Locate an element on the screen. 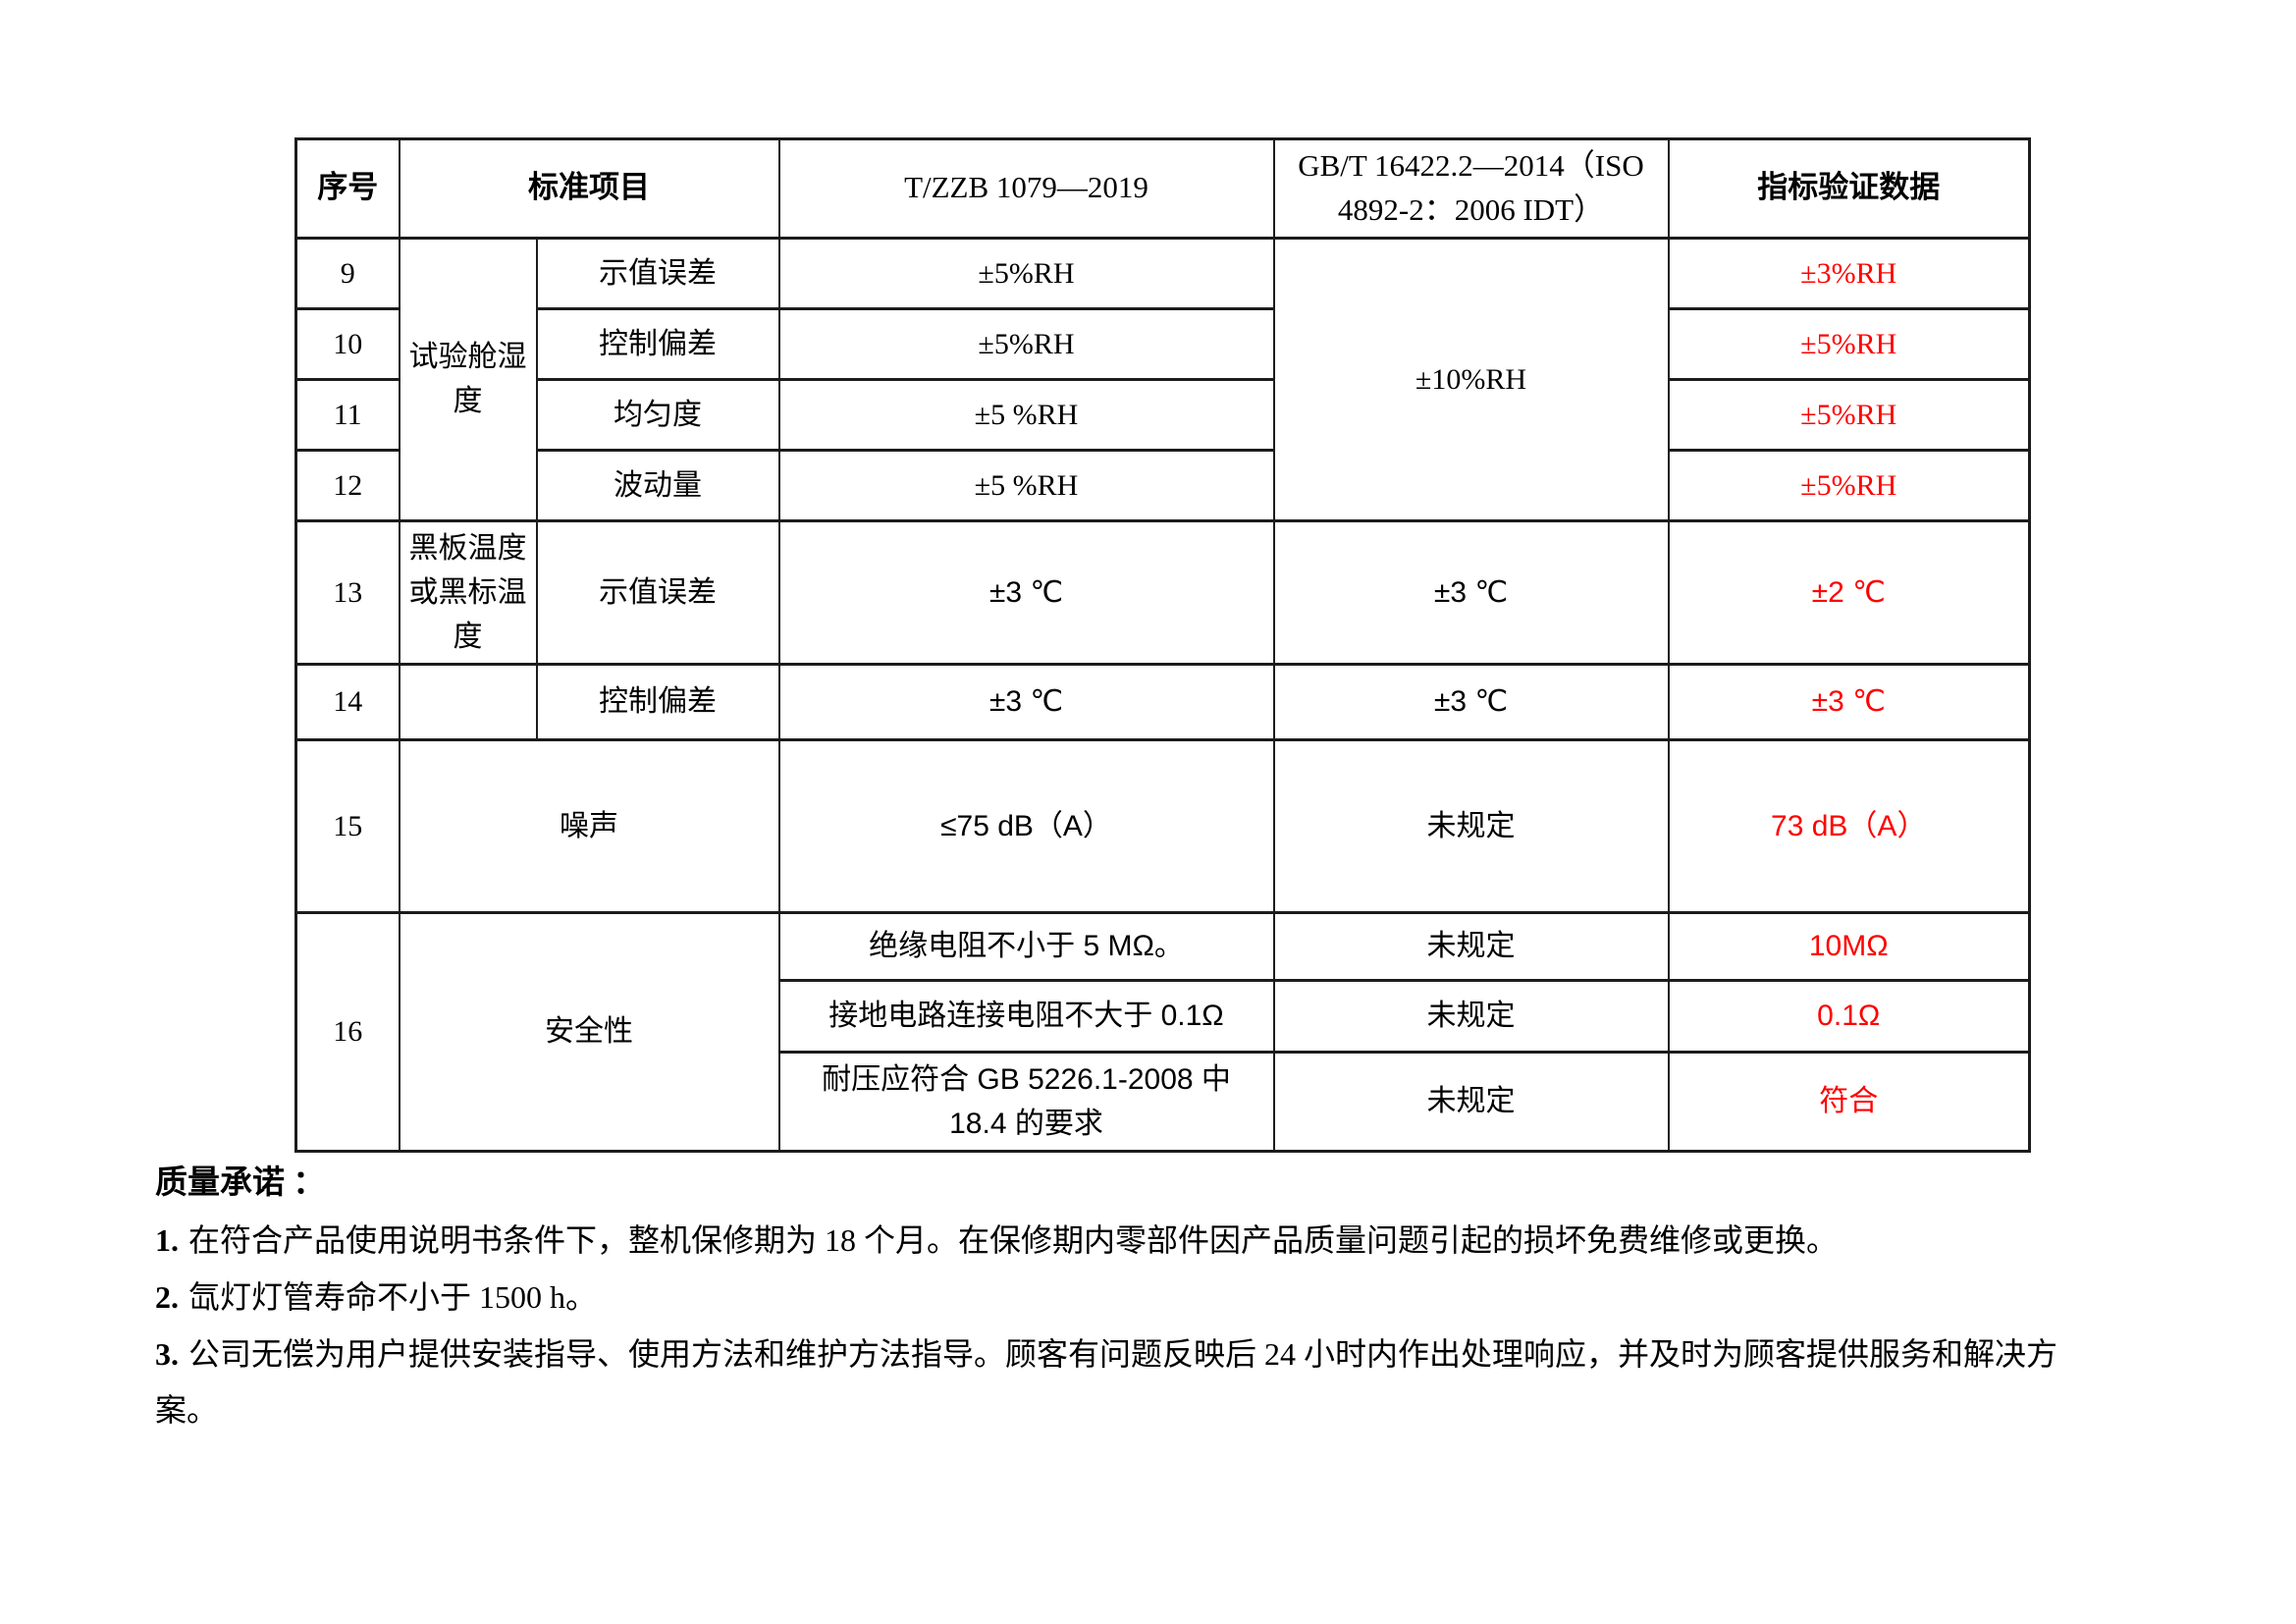  cell-r15-no: 15 is located at coordinates (347, 825).